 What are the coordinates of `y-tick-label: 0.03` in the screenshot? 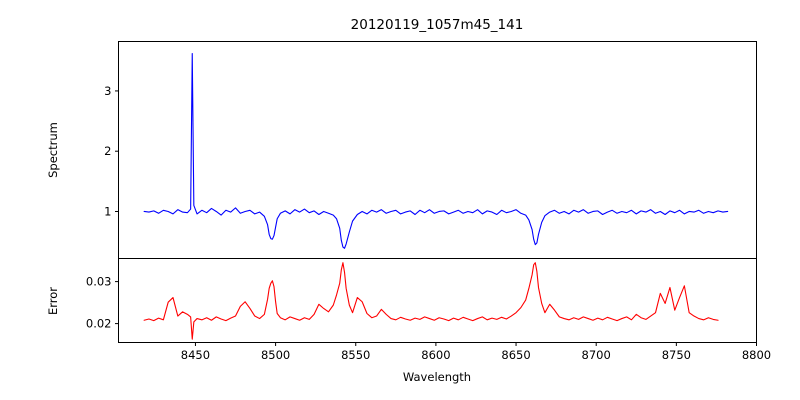 It's located at (99, 282).